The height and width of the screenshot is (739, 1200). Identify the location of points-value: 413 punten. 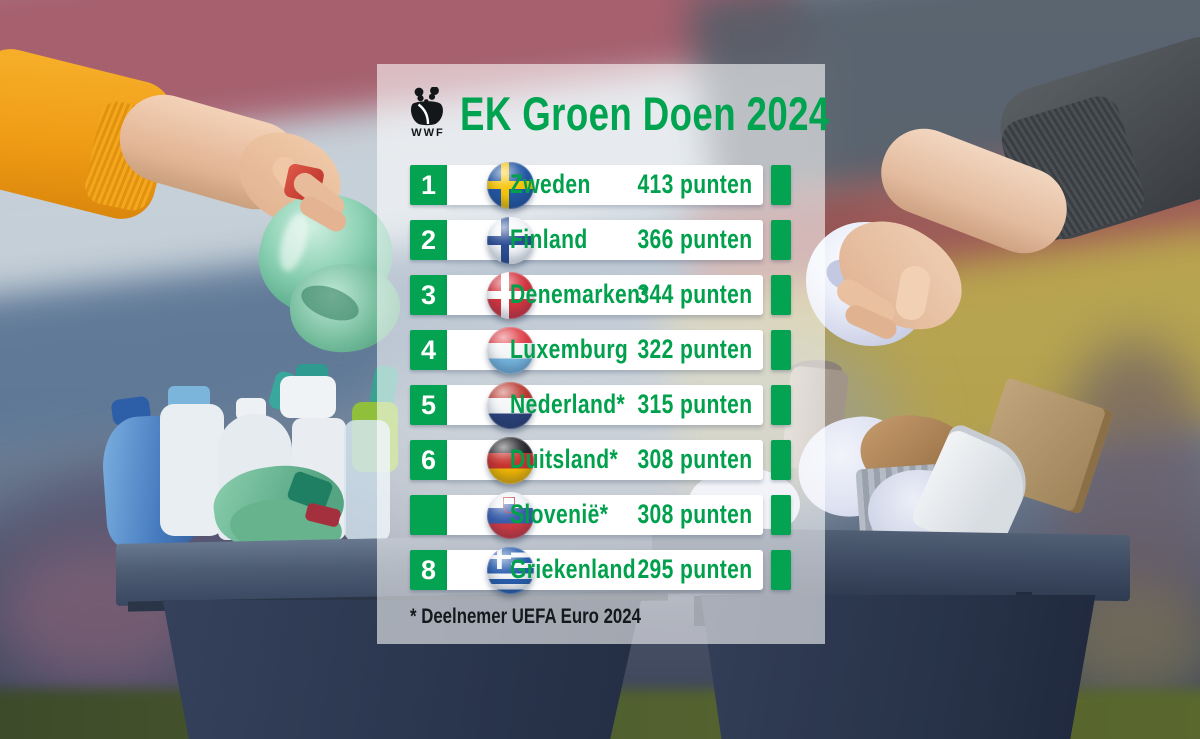
(695, 183).